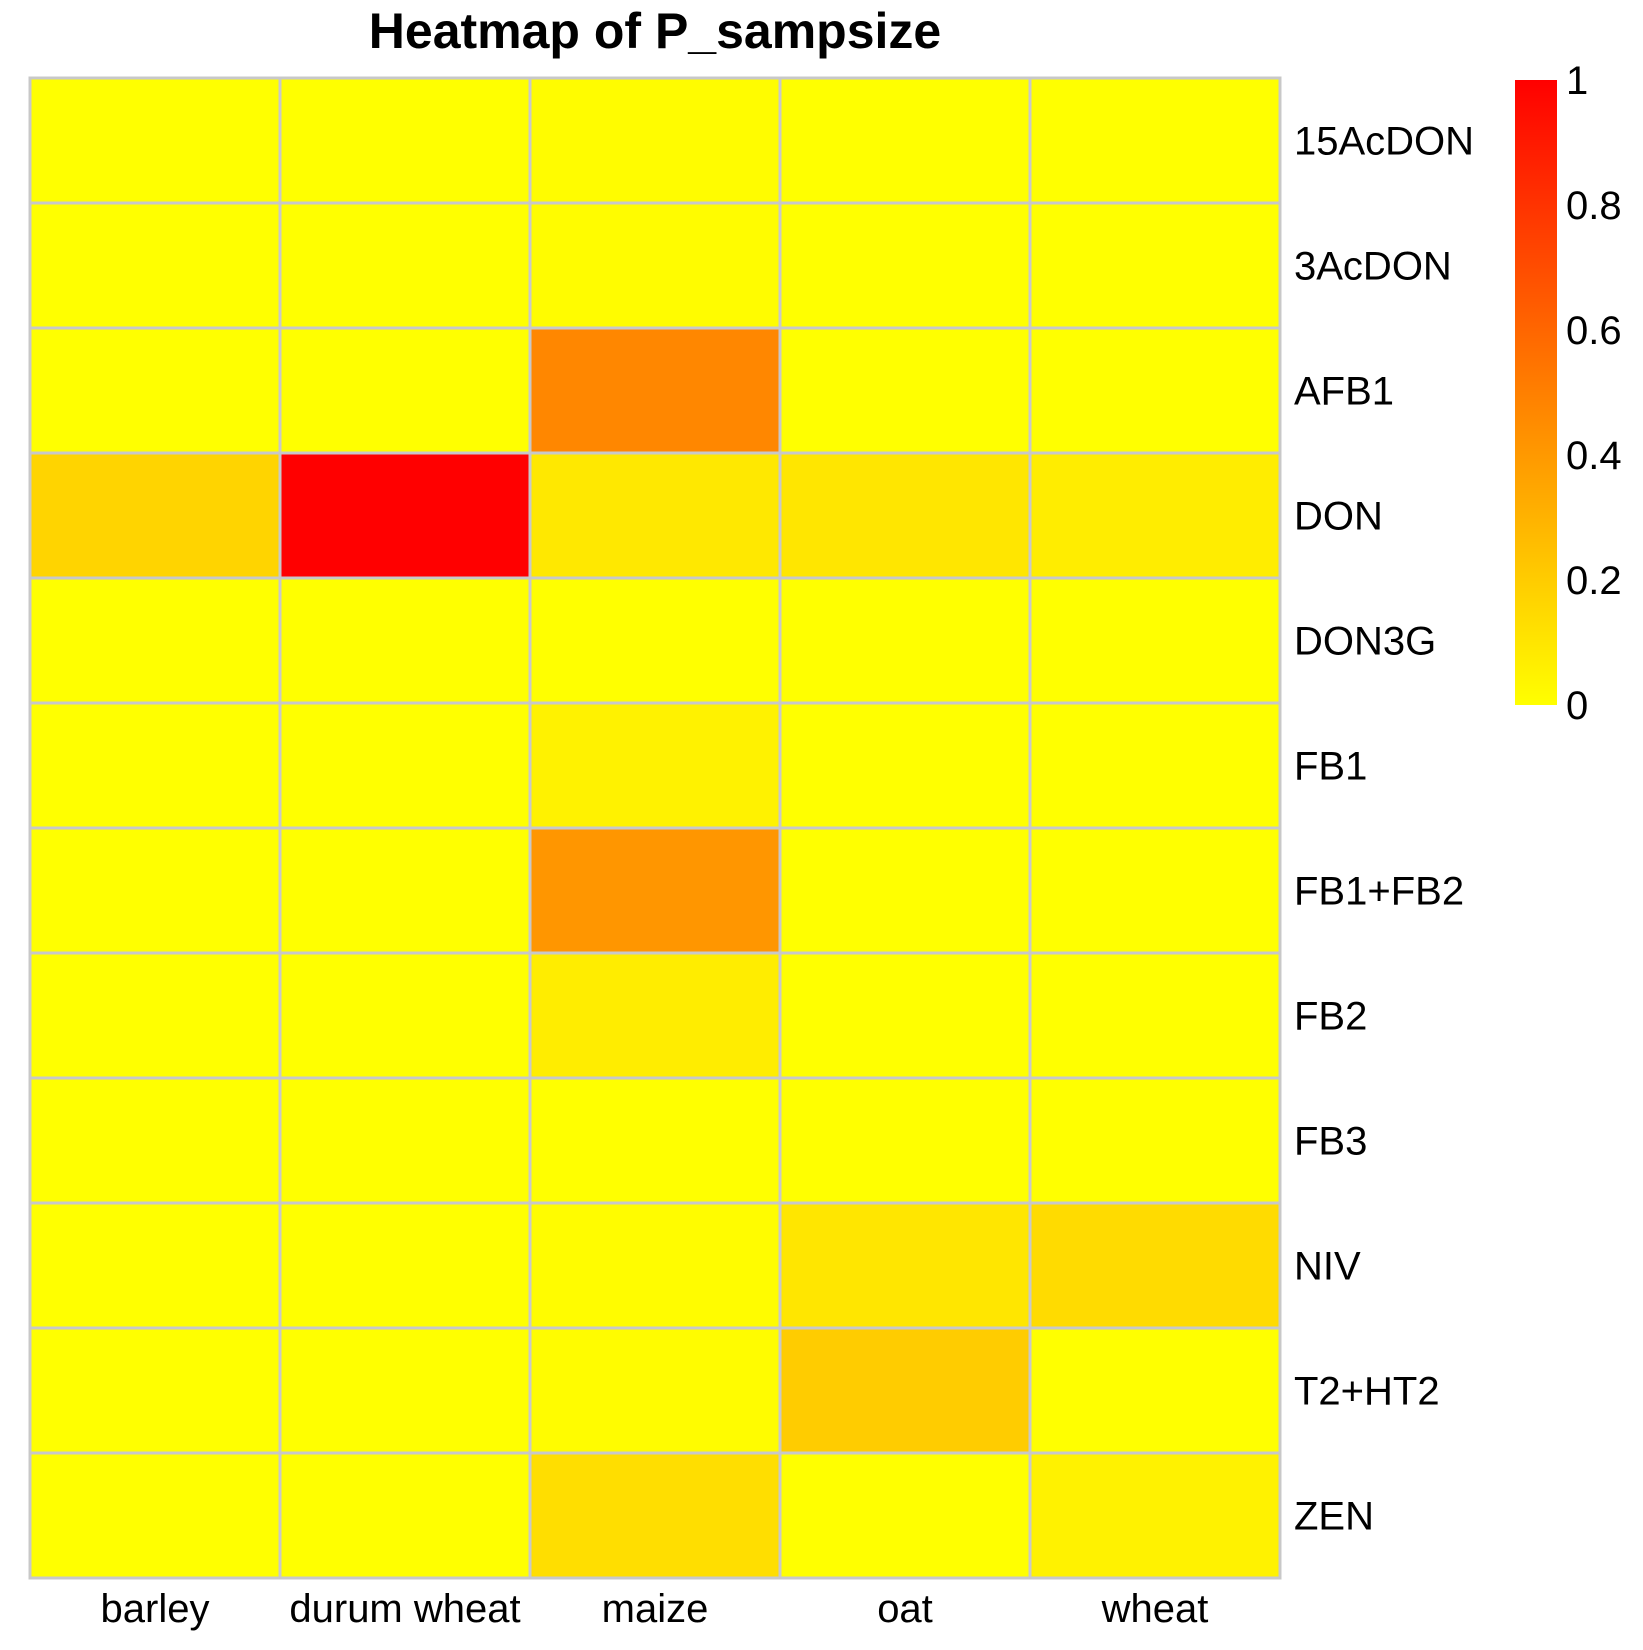  Describe the element at coordinates (655, 31) in the screenshot. I see `chart-title: Heatmap of P_sampsize` at that location.